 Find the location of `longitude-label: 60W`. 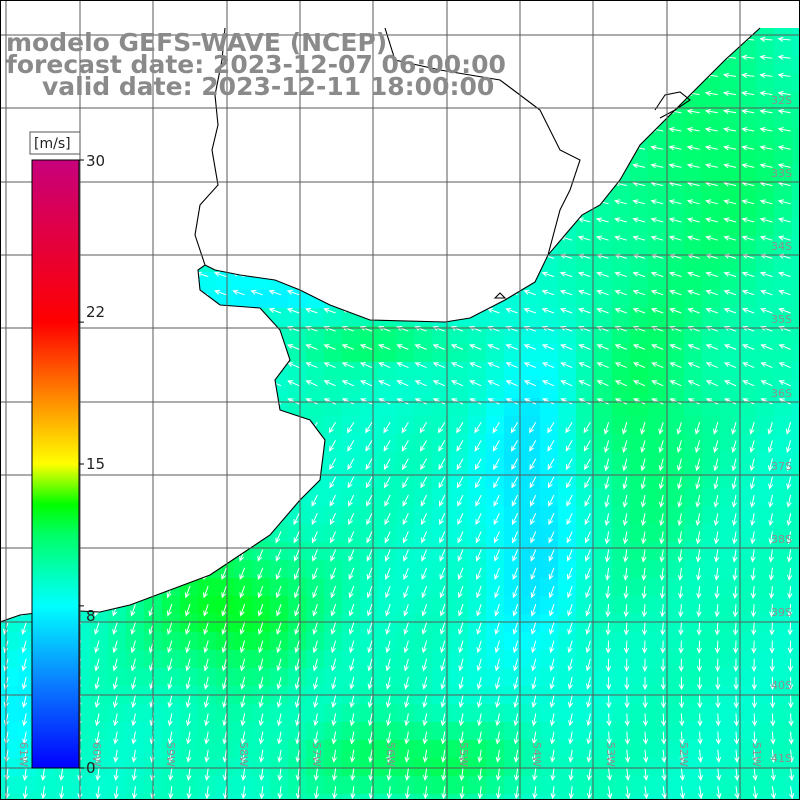

longitude-label: 60W is located at coordinates (96, 754).